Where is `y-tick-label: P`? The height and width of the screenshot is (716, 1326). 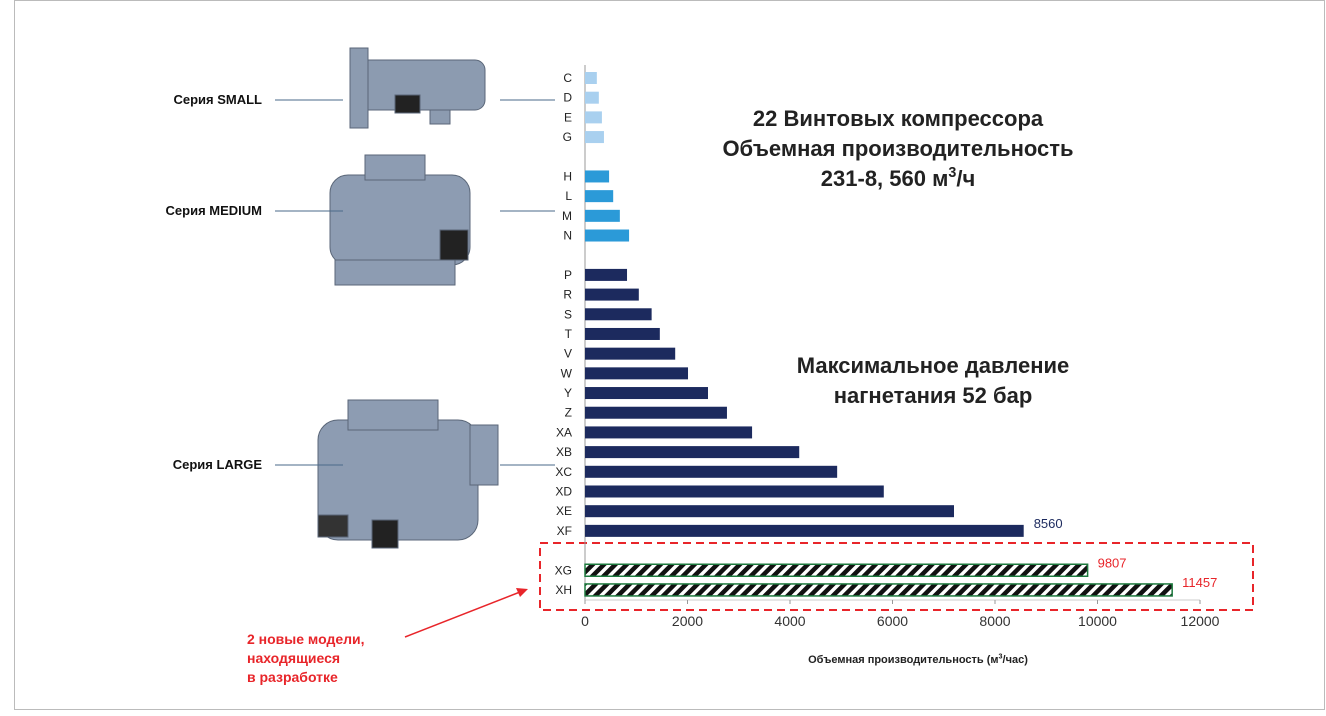
y-tick-label: P is located at coordinates (568, 275).